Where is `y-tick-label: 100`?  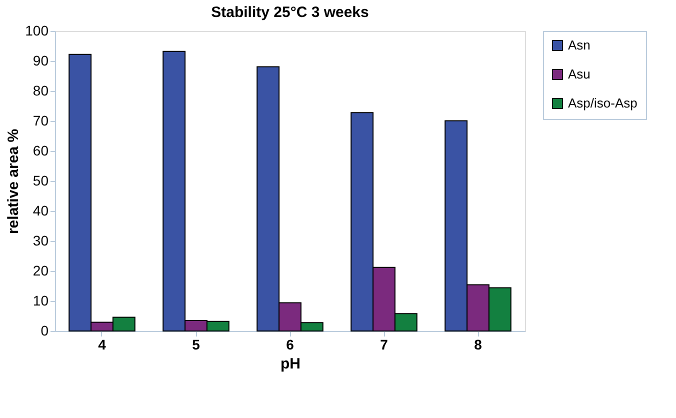
y-tick-label: 100 is located at coordinates (37, 30).